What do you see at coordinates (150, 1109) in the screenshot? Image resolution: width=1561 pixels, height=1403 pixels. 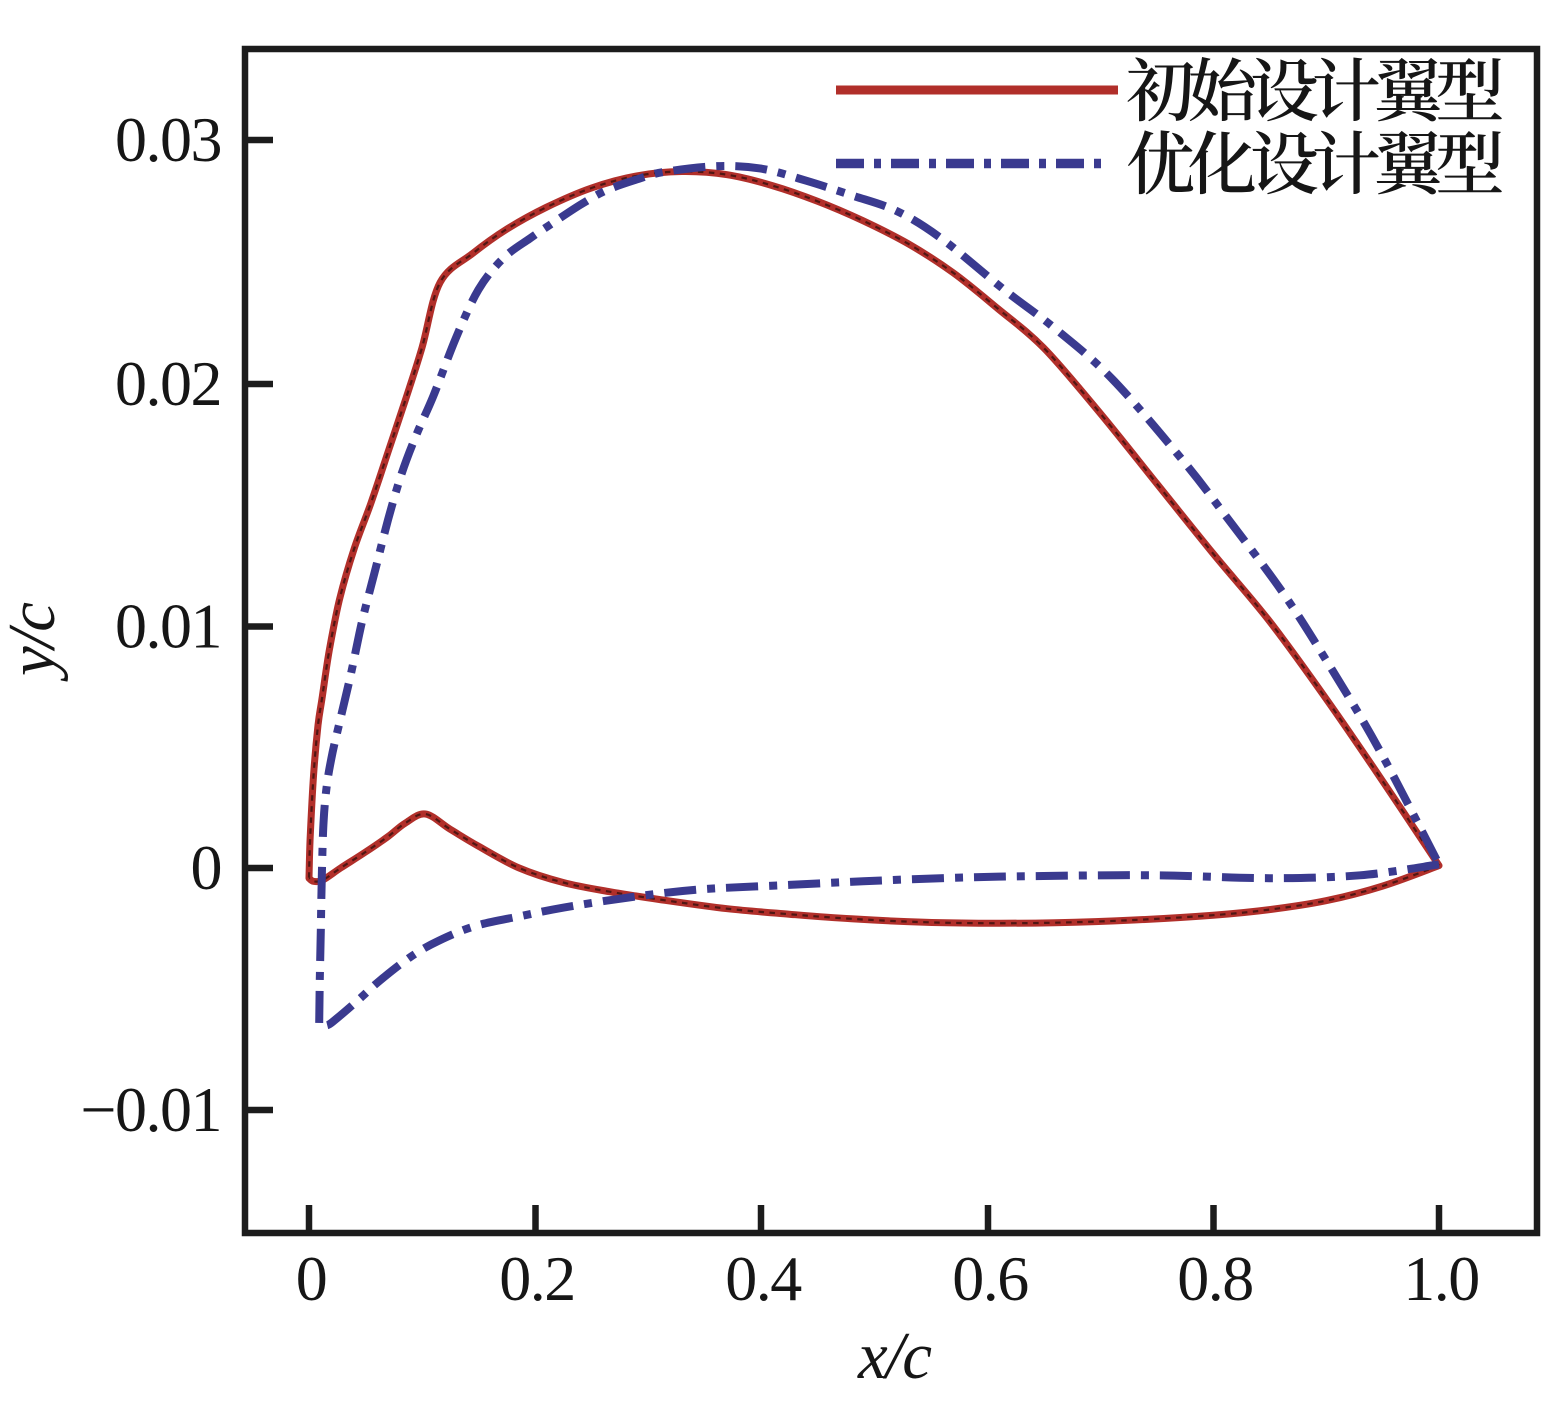 I see `svg-text: −0.01` at bounding box center [150, 1109].